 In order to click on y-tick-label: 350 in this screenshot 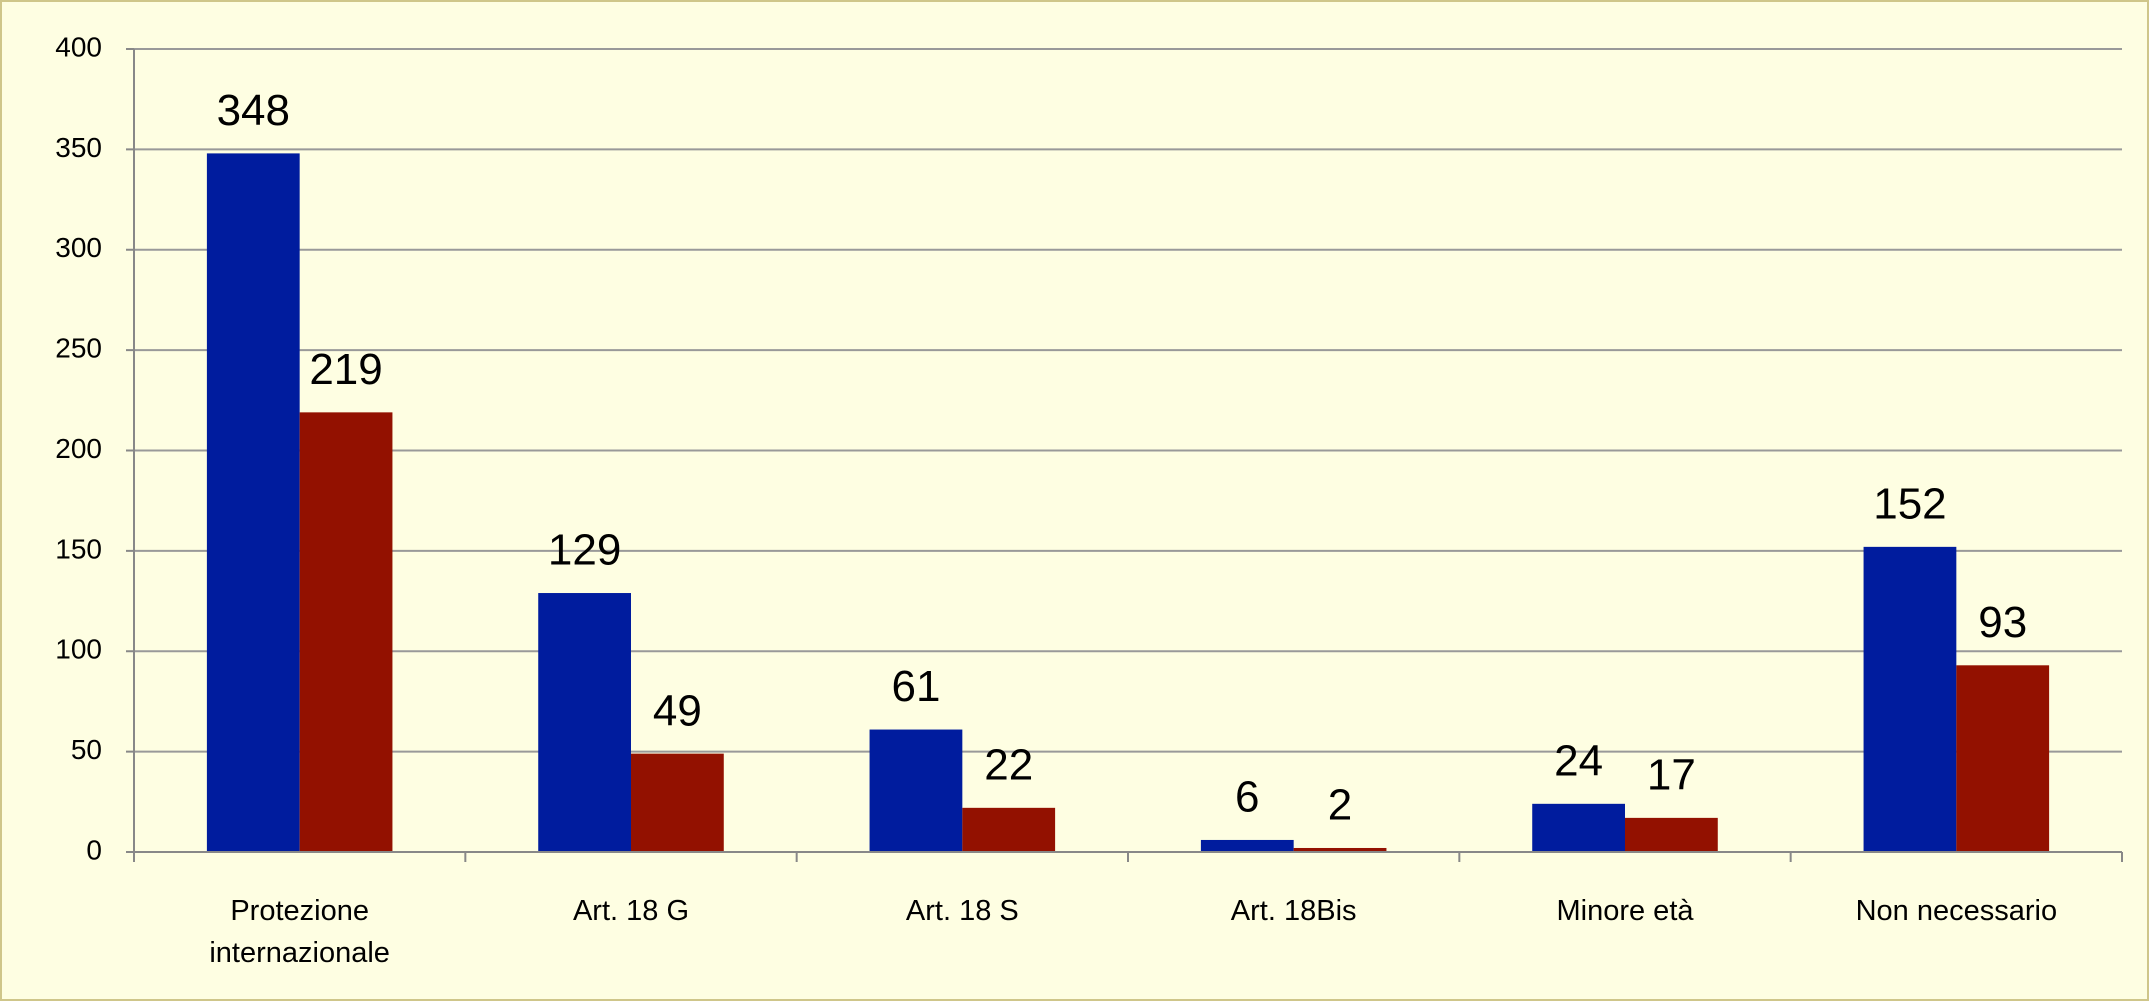, I will do `click(78, 147)`.